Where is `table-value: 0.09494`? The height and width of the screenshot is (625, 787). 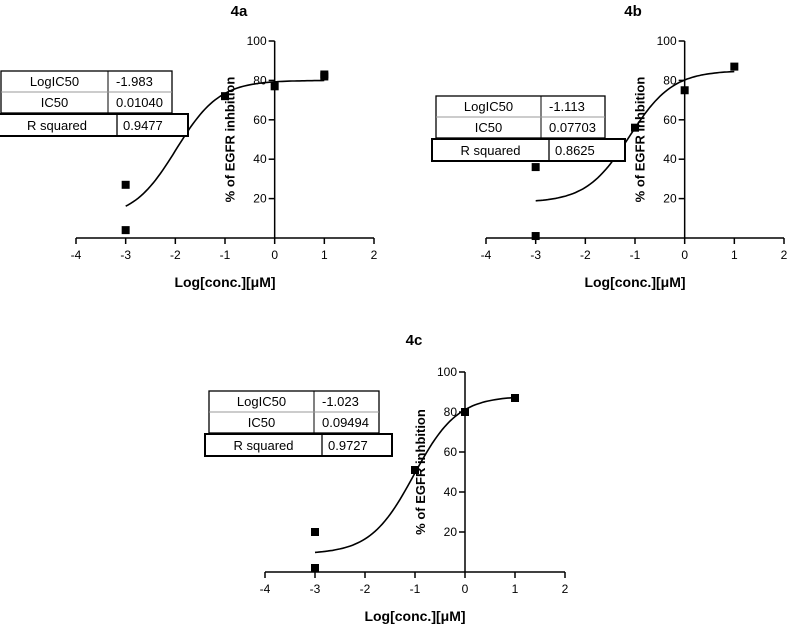
table-value: 0.09494 is located at coordinates (345, 422).